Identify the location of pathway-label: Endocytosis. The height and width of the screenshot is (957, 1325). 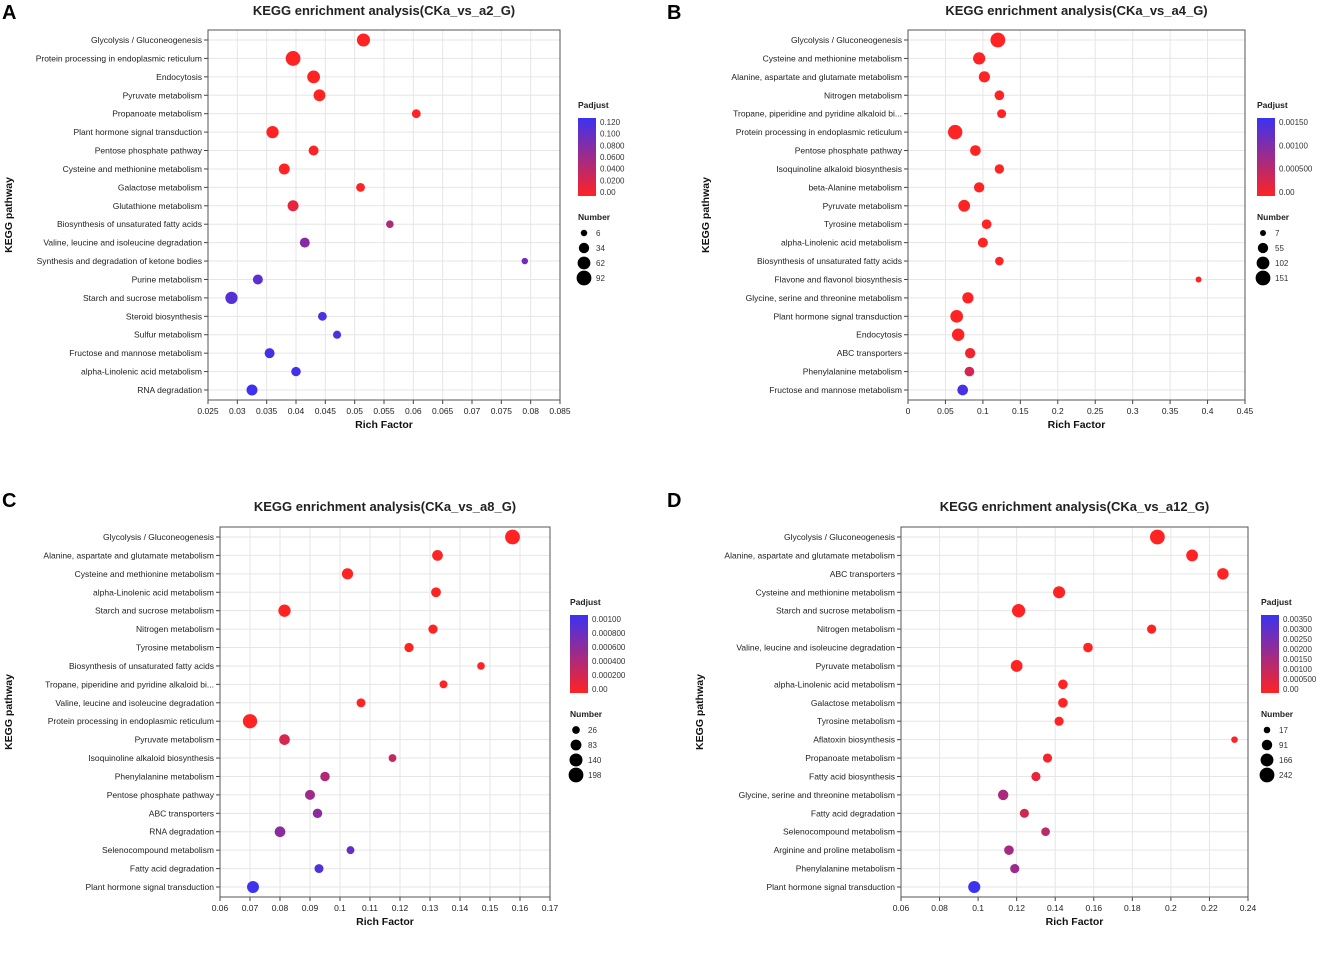
(879, 335).